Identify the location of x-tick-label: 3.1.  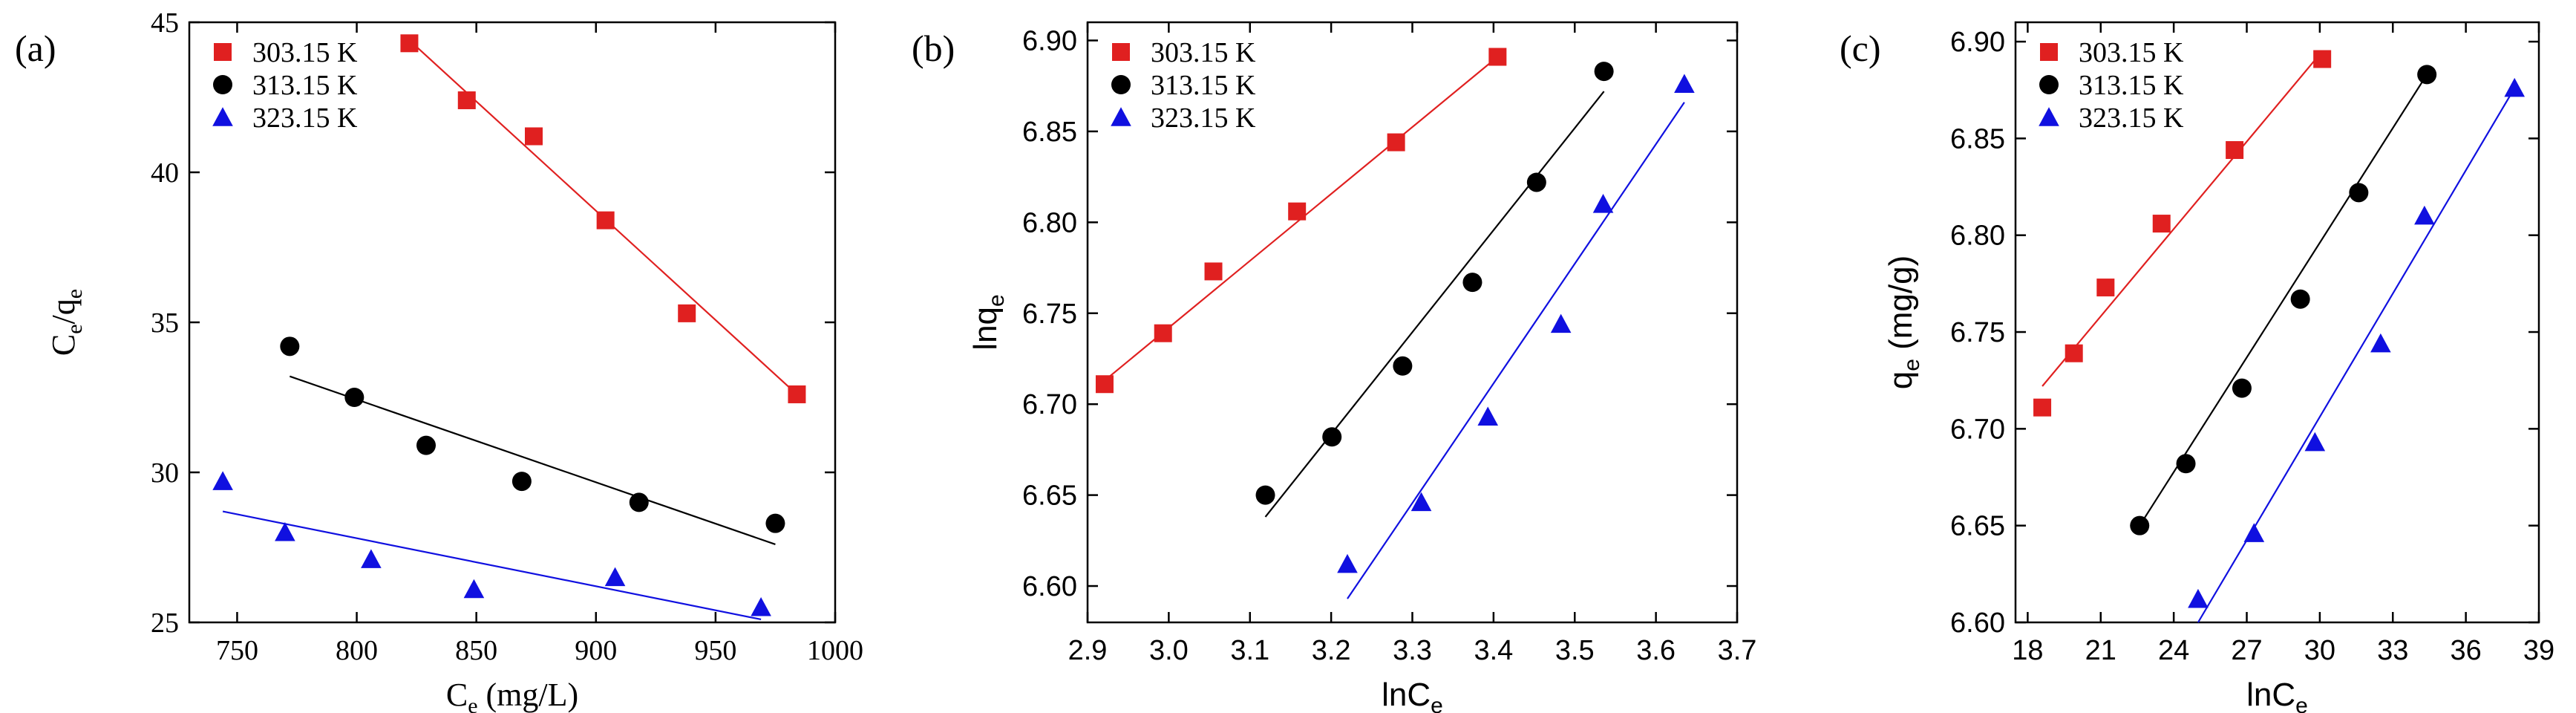
(1249, 650).